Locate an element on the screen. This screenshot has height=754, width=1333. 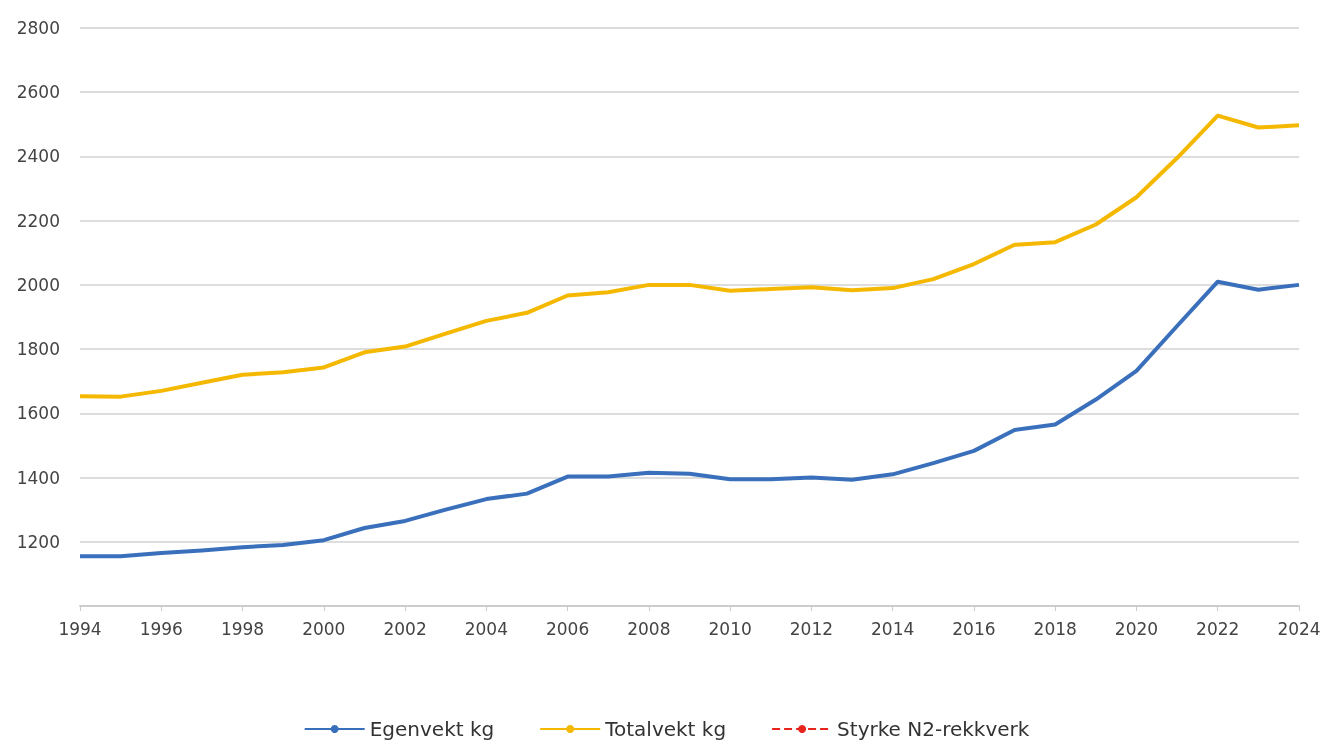
x-tick-label: 1996 is located at coordinates (161, 628).